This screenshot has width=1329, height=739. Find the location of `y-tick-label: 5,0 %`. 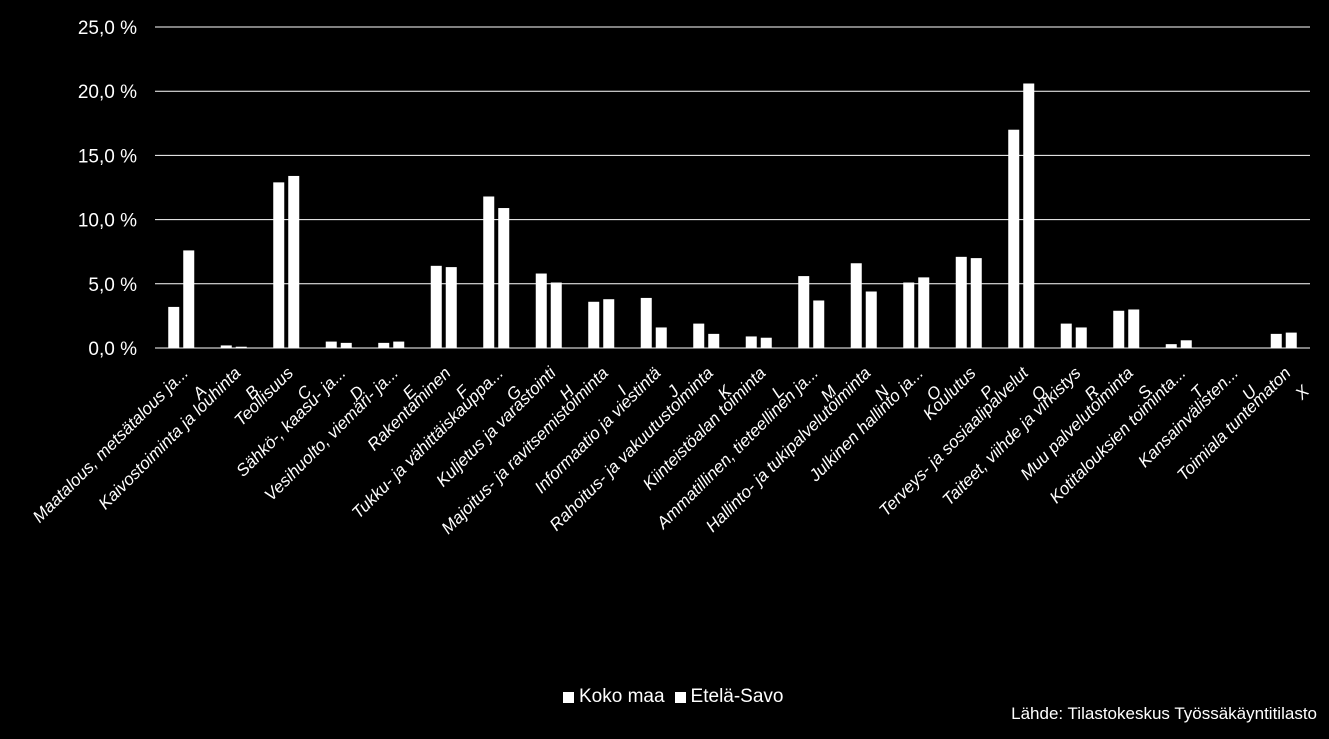

y-tick-label: 5,0 % is located at coordinates (112, 285).